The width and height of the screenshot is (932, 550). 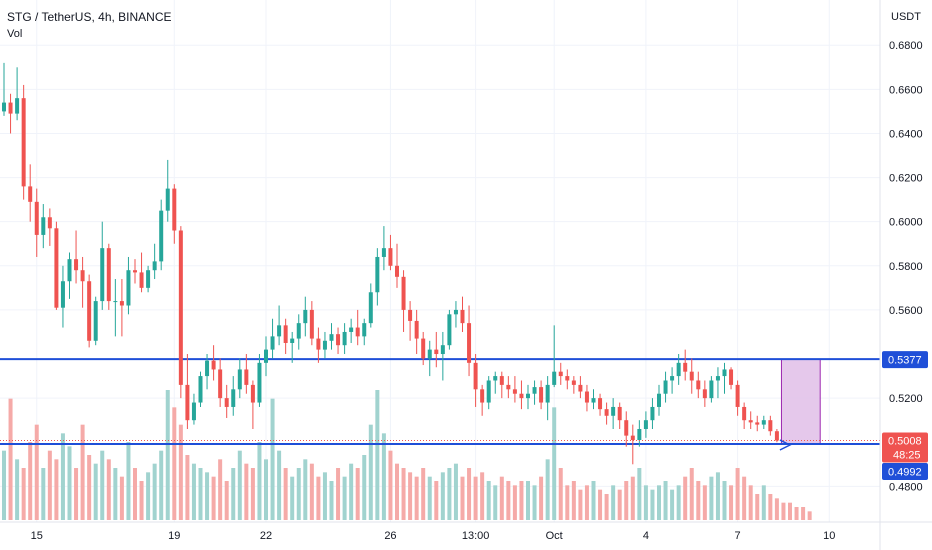 What do you see at coordinates (905, 360) in the screenshot?
I see `price-badge` at bounding box center [905, 360].